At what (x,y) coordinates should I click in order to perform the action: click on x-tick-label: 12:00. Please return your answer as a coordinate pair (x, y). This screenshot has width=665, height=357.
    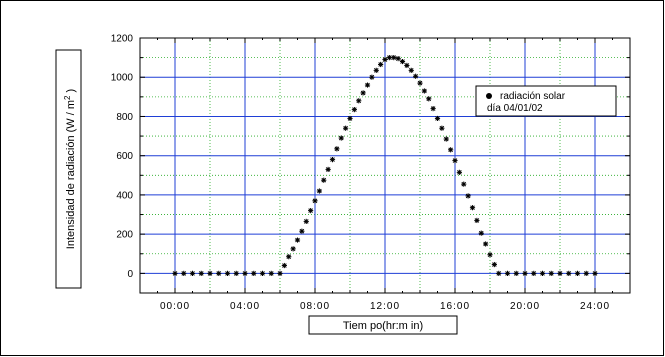
    Looking at the image, I should click on (385, 306).